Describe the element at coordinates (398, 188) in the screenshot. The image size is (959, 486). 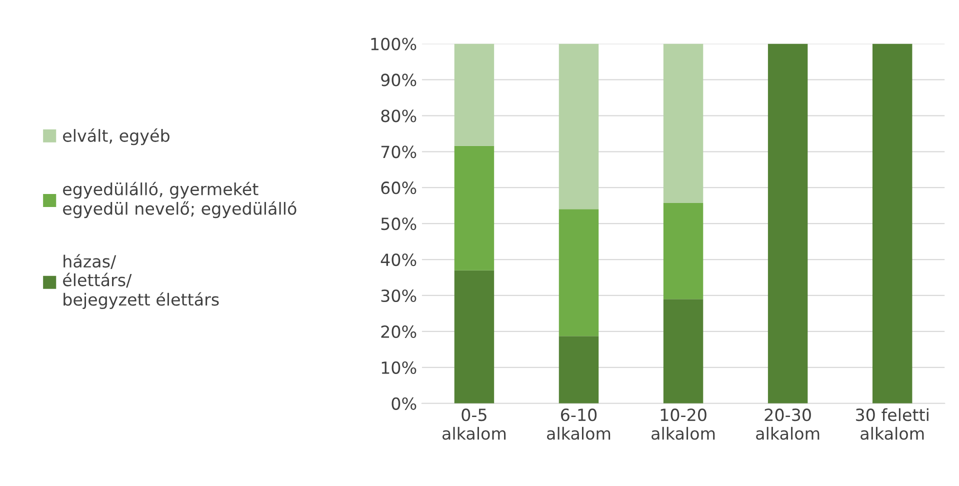
I see `y-tick-label: 60%` at that location.